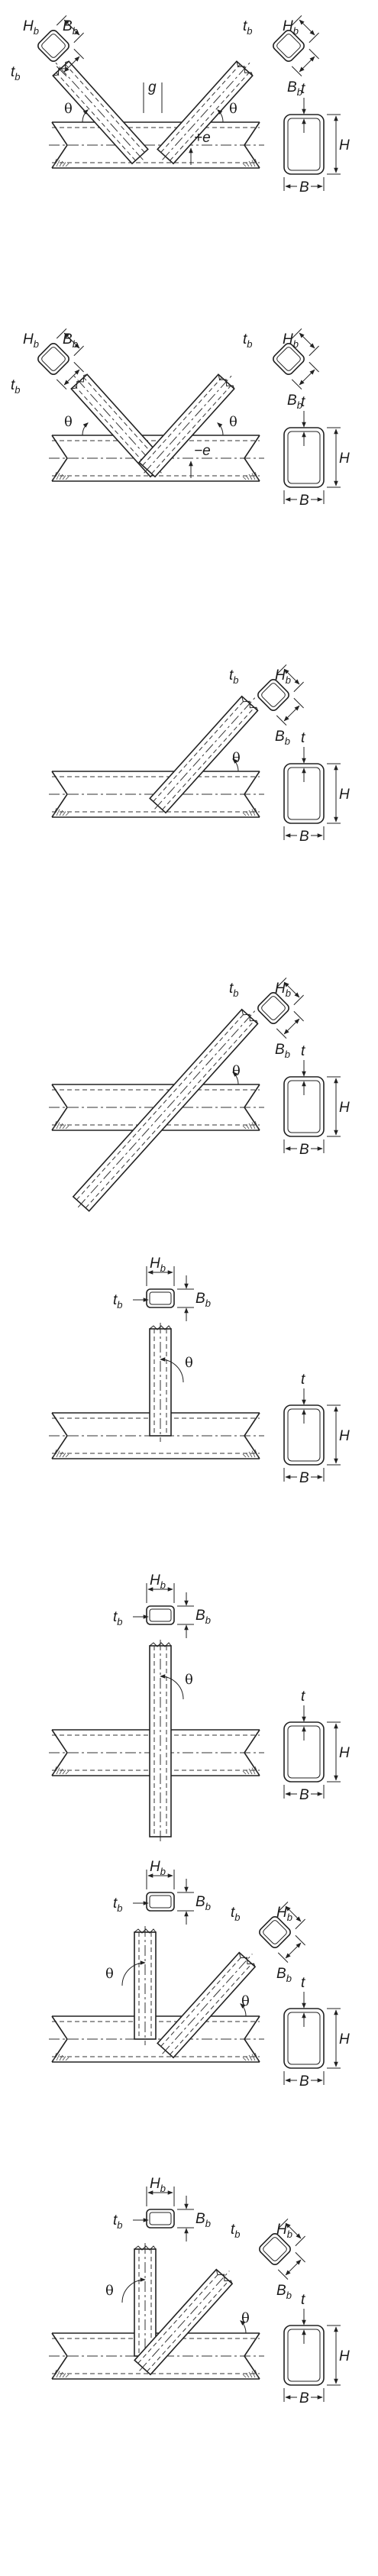  Describe the element at coordinates (157, 145) in the screenshot. I see `chord-member` at that location.